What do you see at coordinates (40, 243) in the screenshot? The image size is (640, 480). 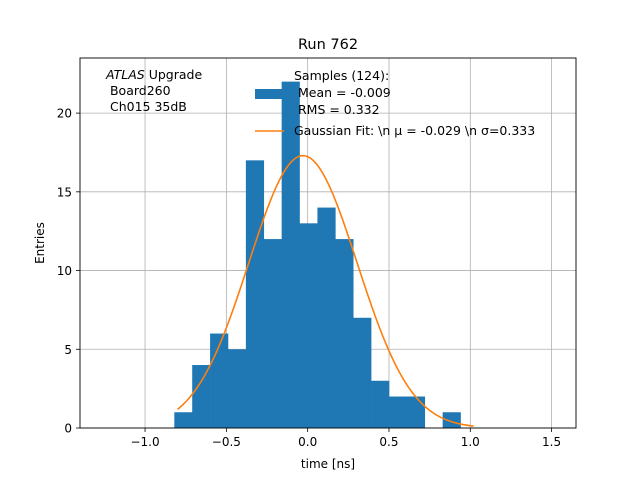 I see `y-axis-label: Entries` at bounding box center [40, 243].